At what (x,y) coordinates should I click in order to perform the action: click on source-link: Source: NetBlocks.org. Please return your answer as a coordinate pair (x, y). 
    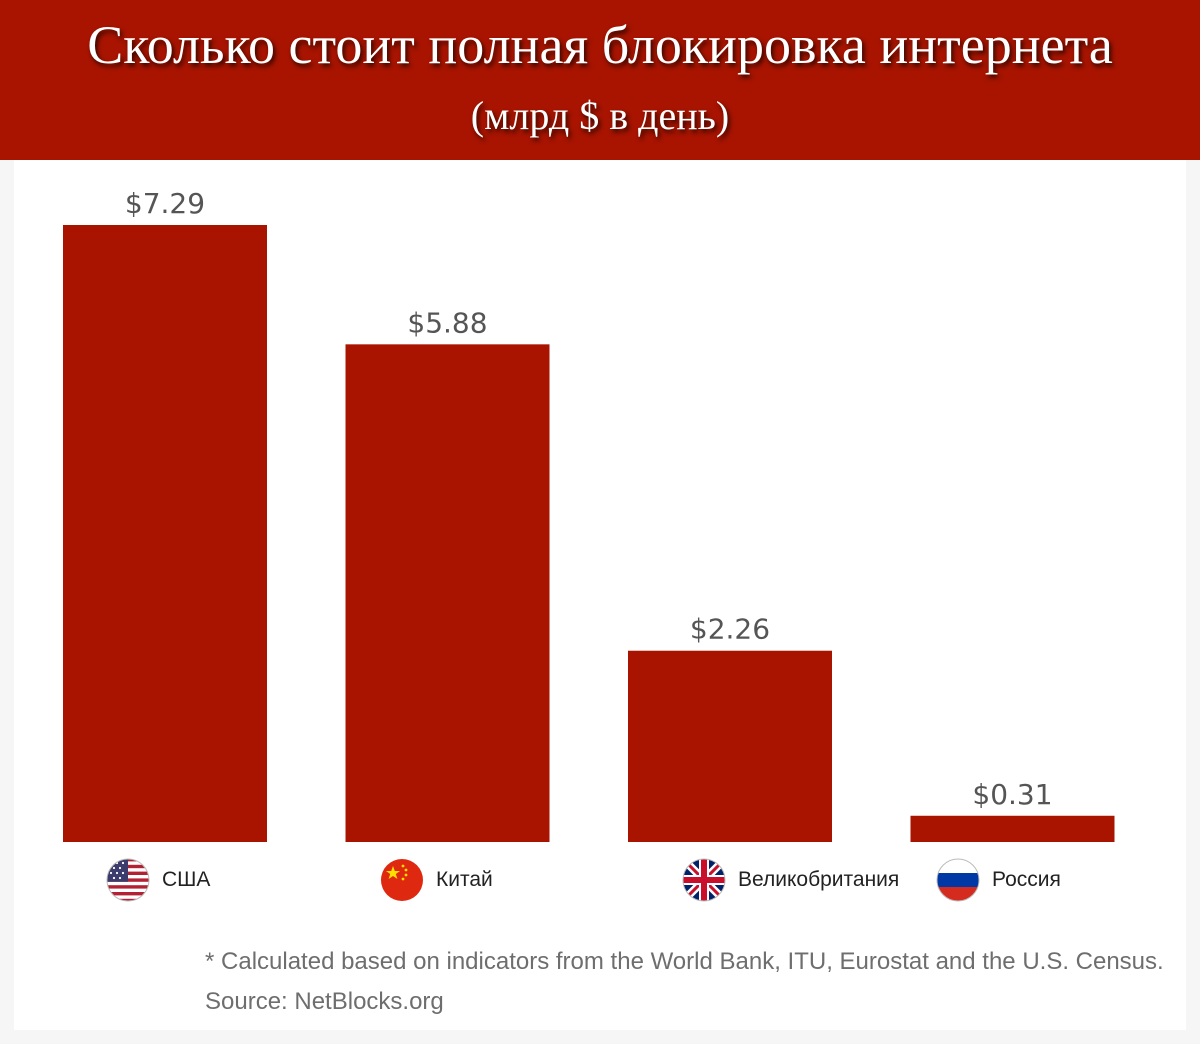
    Looking at the image, I should click on (324, 1001).